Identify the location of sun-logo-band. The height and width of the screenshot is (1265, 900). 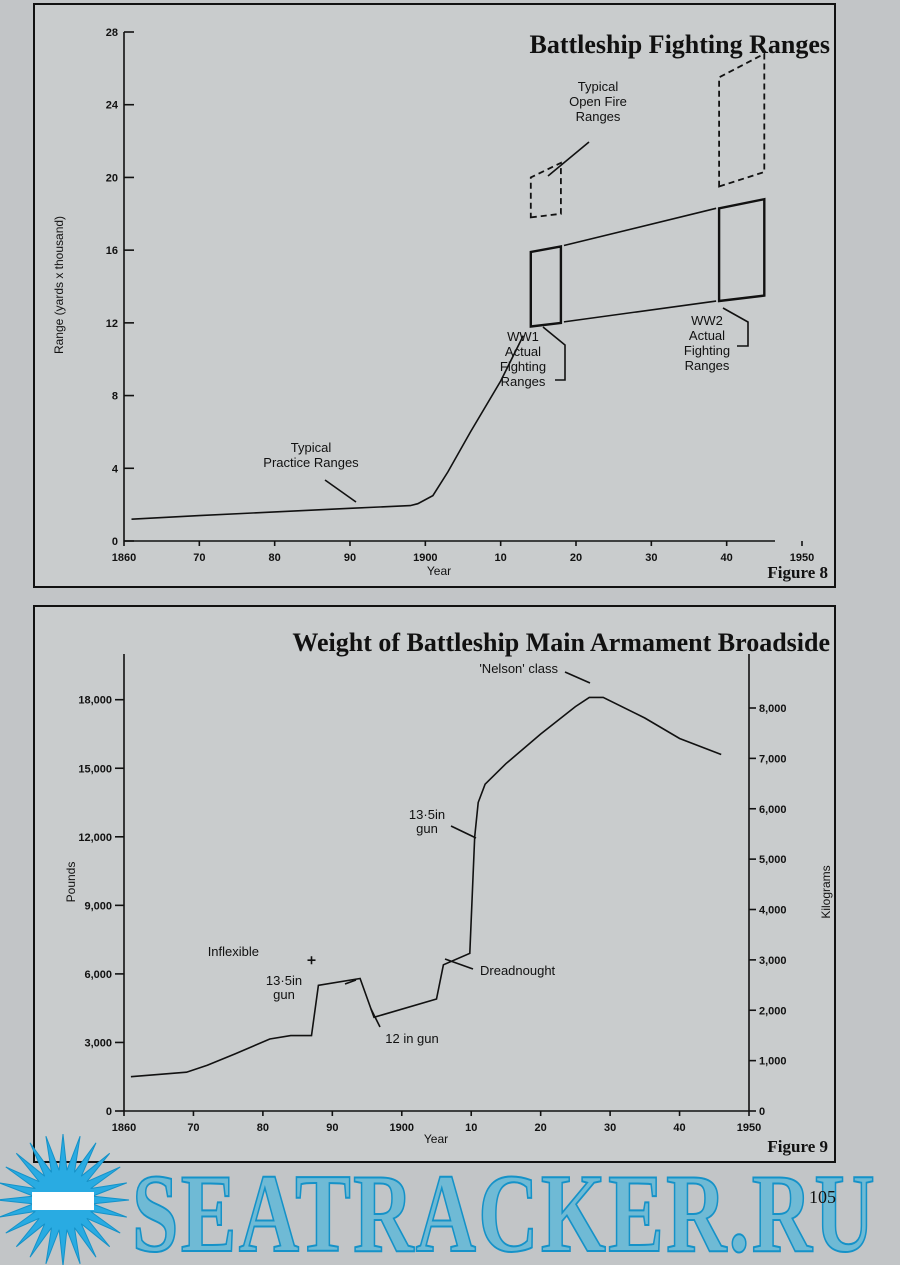
(63, 1201).